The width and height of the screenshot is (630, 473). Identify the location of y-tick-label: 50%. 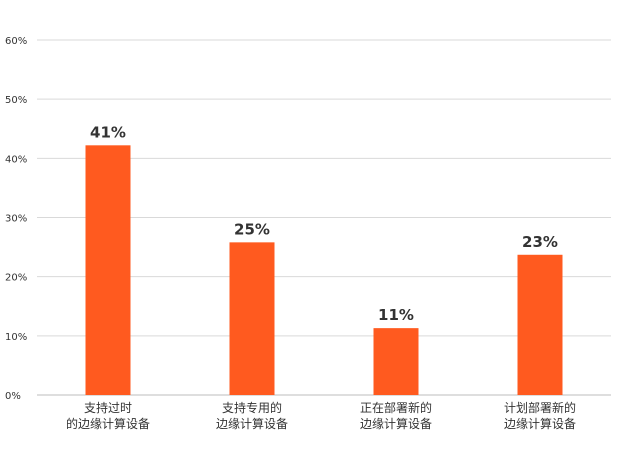
(16, 100).